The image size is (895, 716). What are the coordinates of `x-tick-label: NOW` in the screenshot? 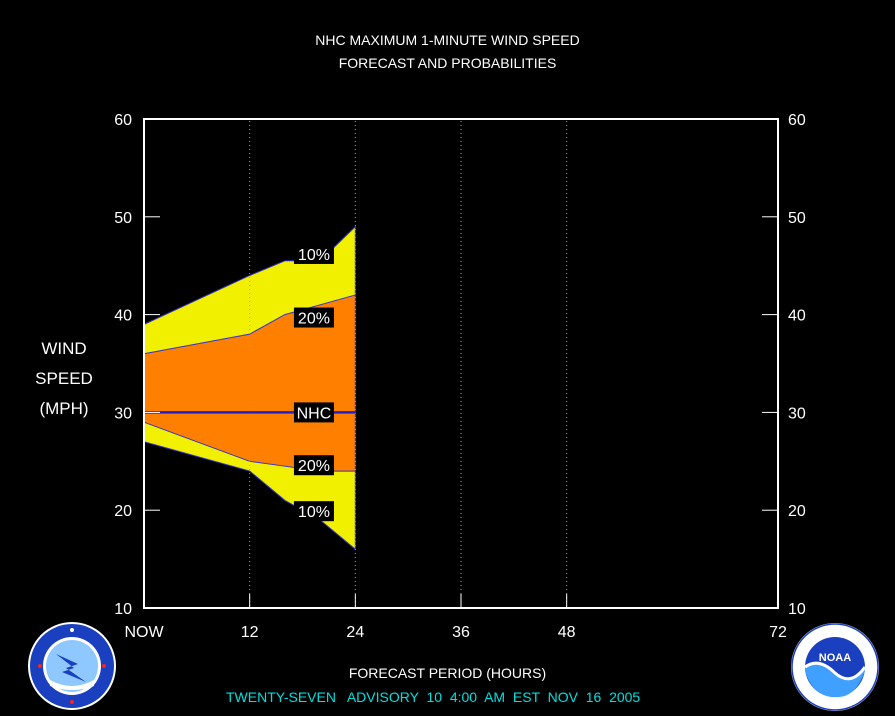 It's located at (144, 632).